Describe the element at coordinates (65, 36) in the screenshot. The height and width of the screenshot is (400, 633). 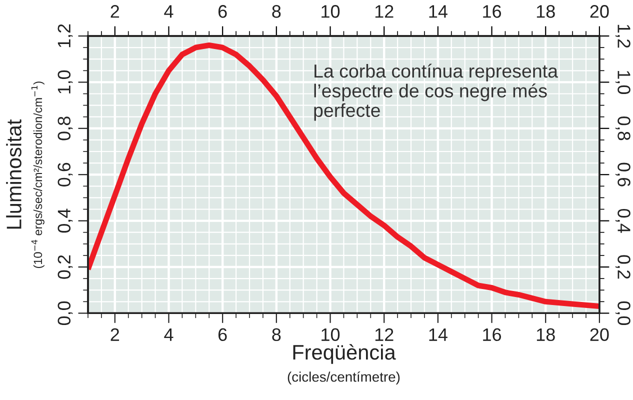
I see `y-tick-label: 1,2` at that location.